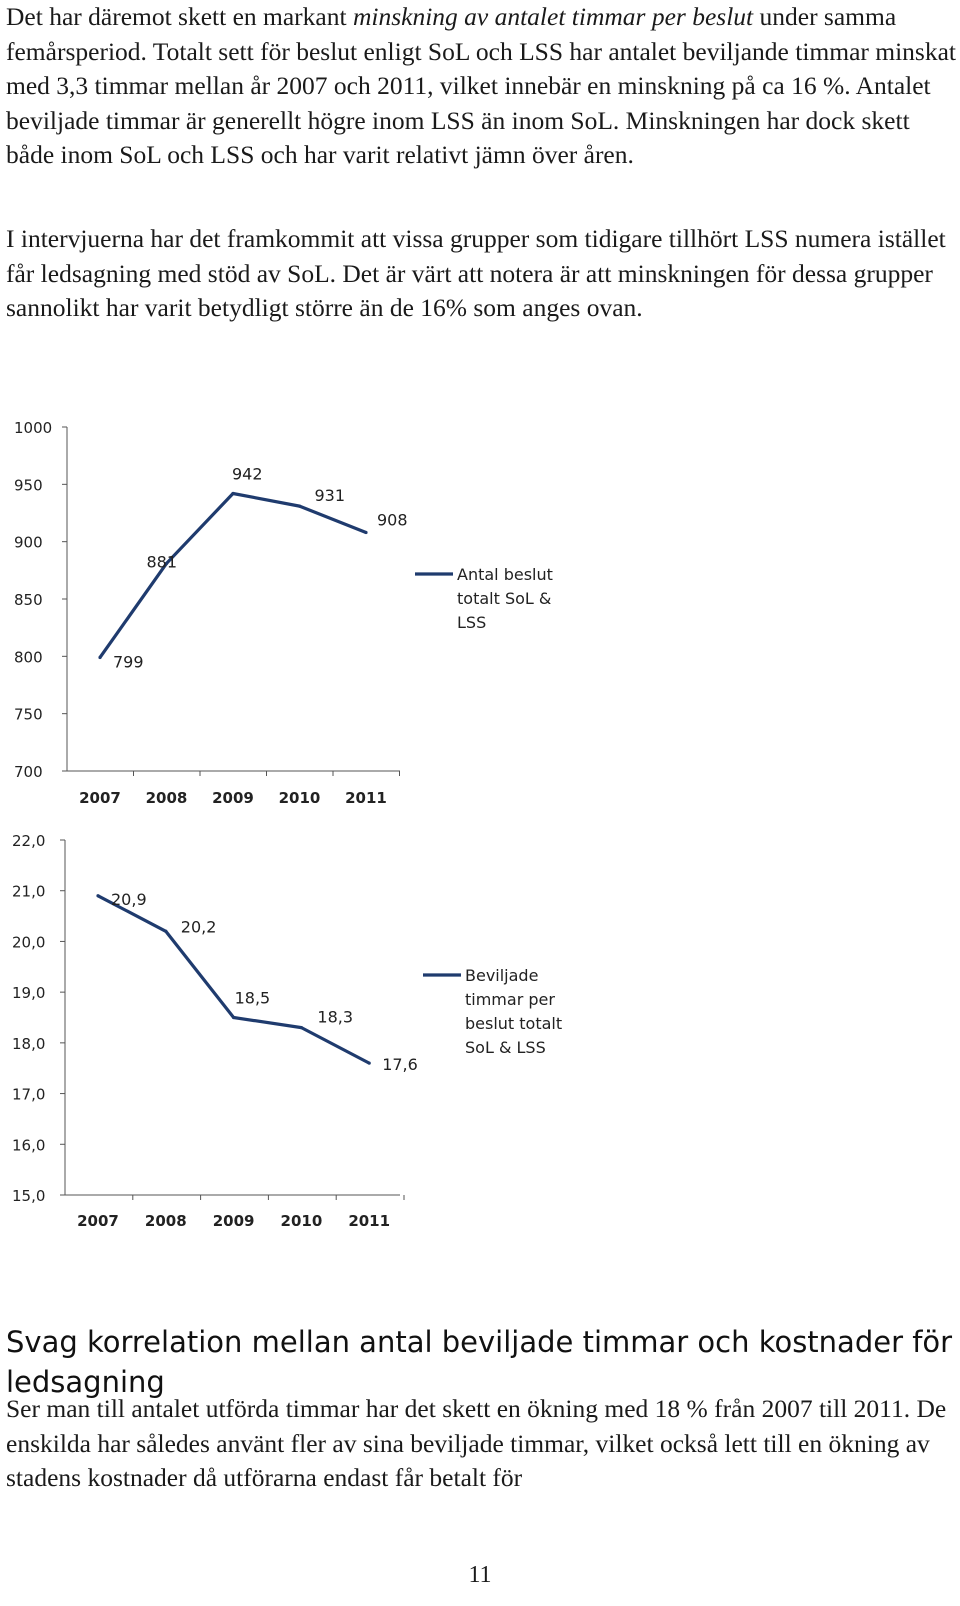  I want to click on legend-label: Beviljade, so click(501, 975).